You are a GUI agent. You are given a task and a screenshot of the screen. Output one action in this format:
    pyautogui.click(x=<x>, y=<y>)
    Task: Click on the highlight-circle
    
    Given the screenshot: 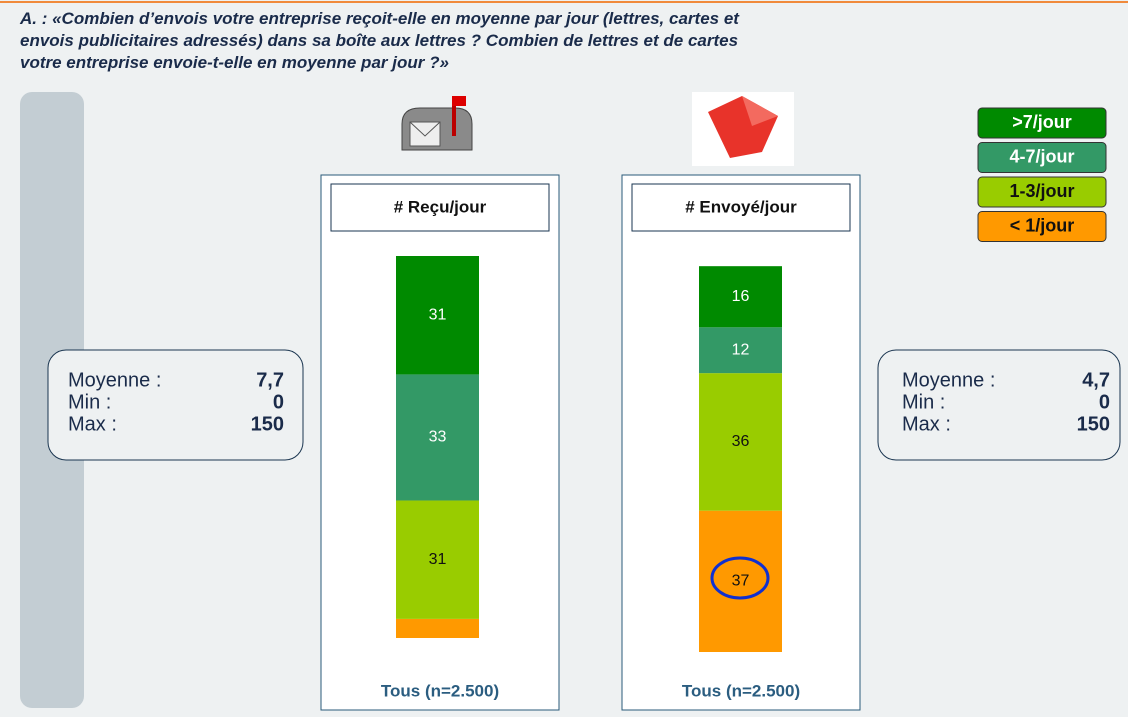 What is the action you would take?
    pyautogui.click(x=740, y=578)
    